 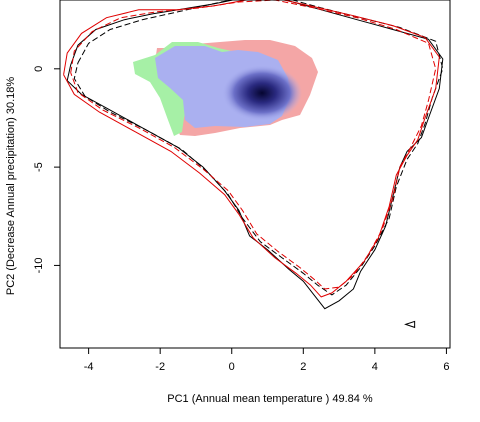 What do you see at coordinates (266, 360) in the screenshot?
I see `x-axis-ticks: -4 -2 0 2 4 6` at bounding box center [266, 360].